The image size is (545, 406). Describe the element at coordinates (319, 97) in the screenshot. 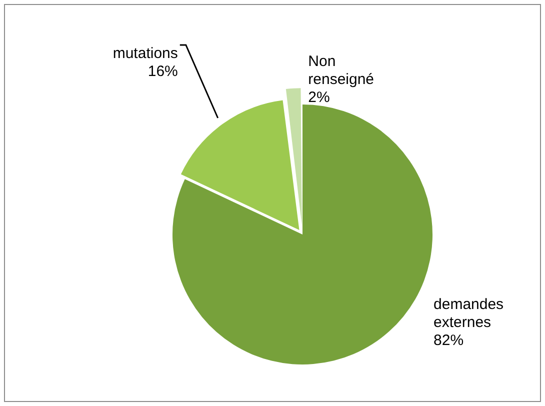

I see `data-label: 2%` at that location.